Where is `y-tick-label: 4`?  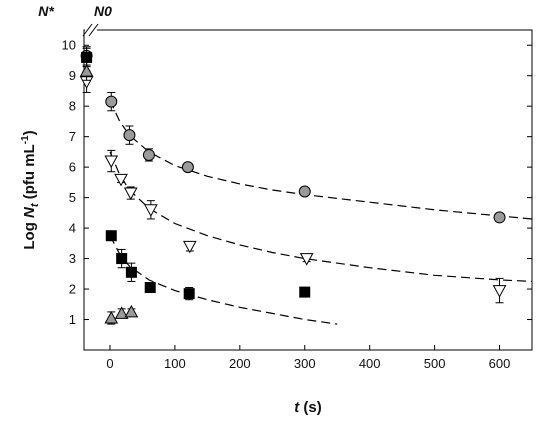
y-tick-label: 4 is located at coordinates (72, 228).